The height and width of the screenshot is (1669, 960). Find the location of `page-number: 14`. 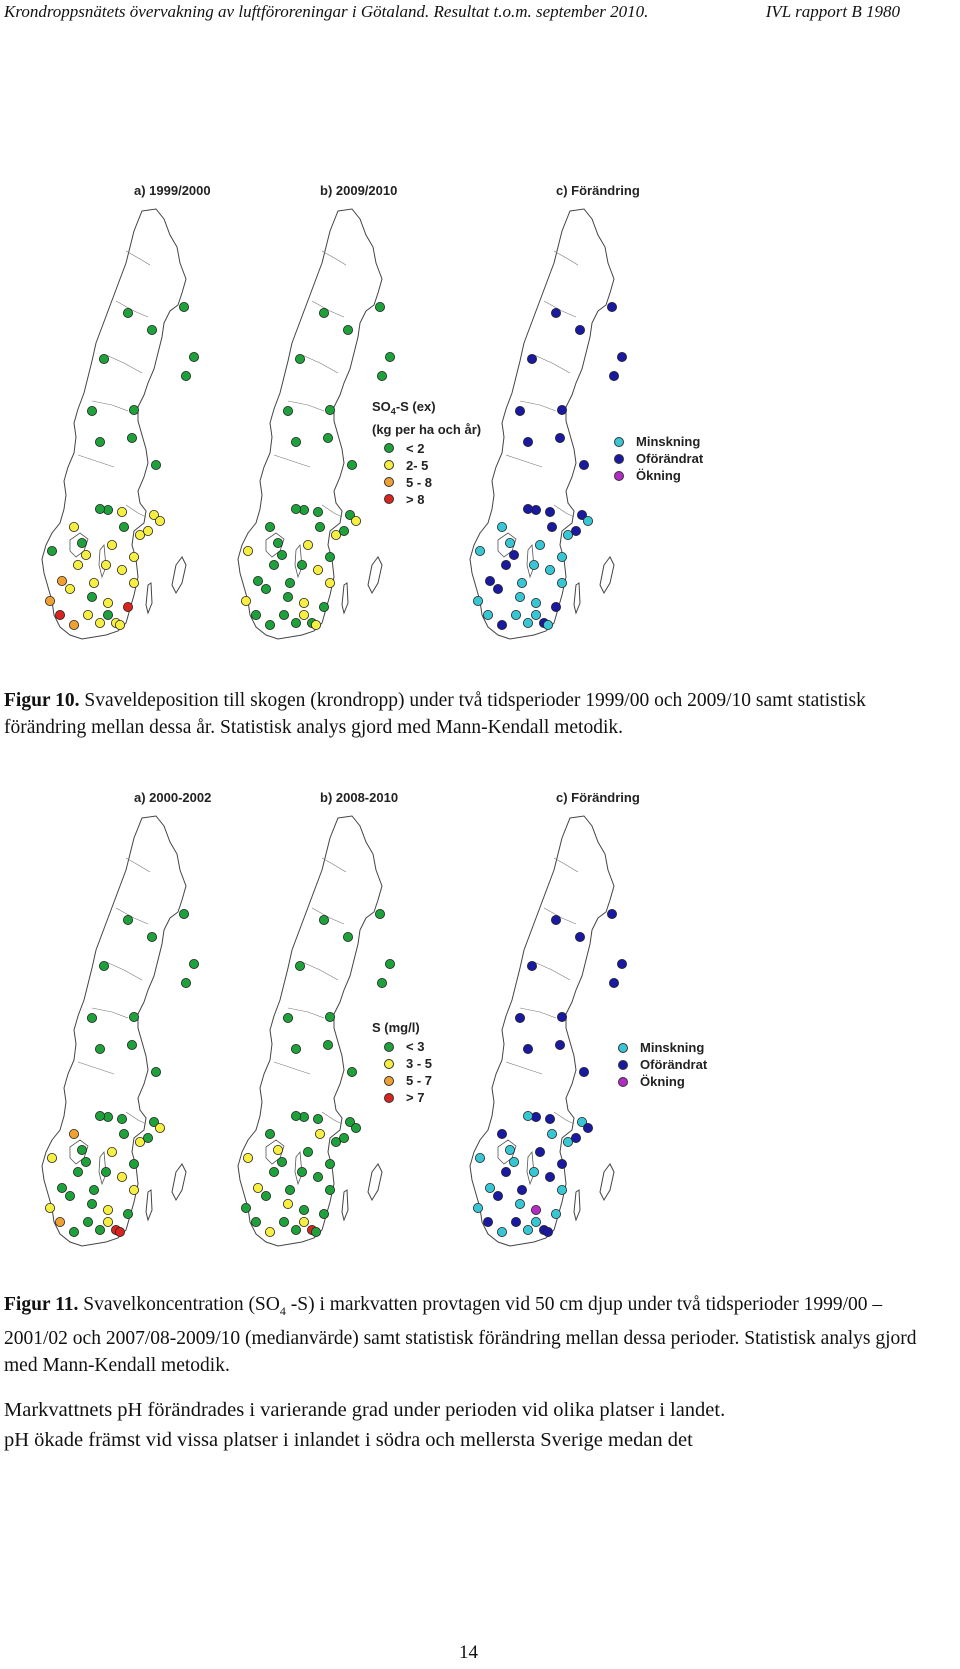

page-number: 14 is located at coordinates (468, 1652).